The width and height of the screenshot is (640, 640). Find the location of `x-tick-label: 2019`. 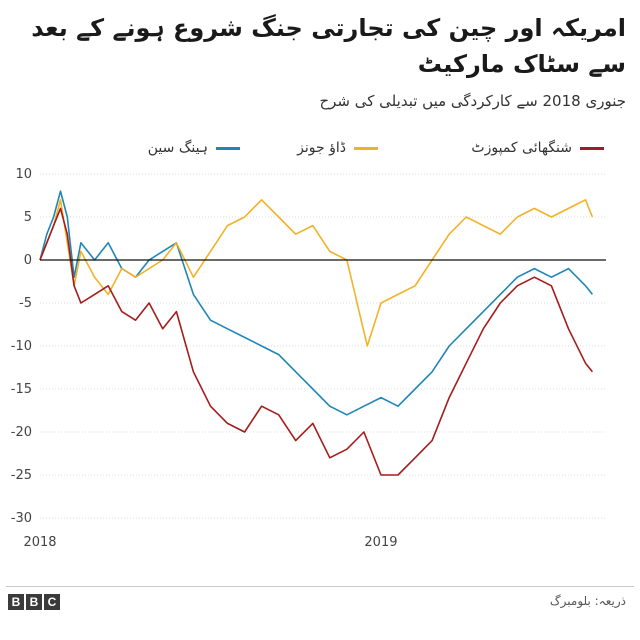

x-tick-label: 2019 is located at coordinates (380, 542).